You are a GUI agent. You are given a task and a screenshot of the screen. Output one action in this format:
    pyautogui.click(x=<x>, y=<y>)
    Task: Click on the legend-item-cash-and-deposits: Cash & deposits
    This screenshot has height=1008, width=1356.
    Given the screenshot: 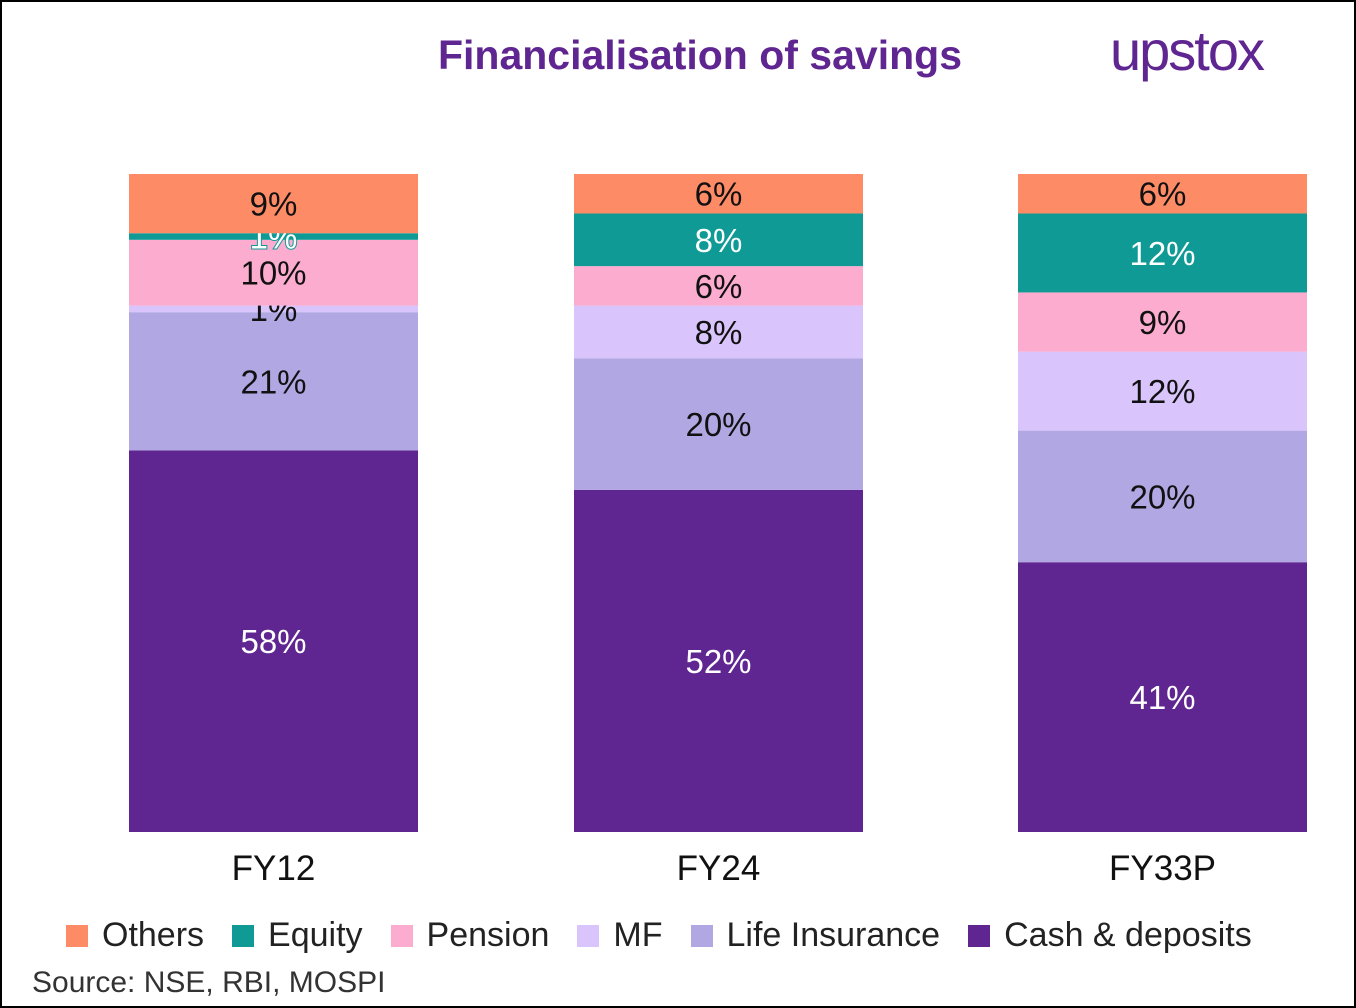 What is the action you would take?
    pyautogui.click(x=1110, y=935)
    